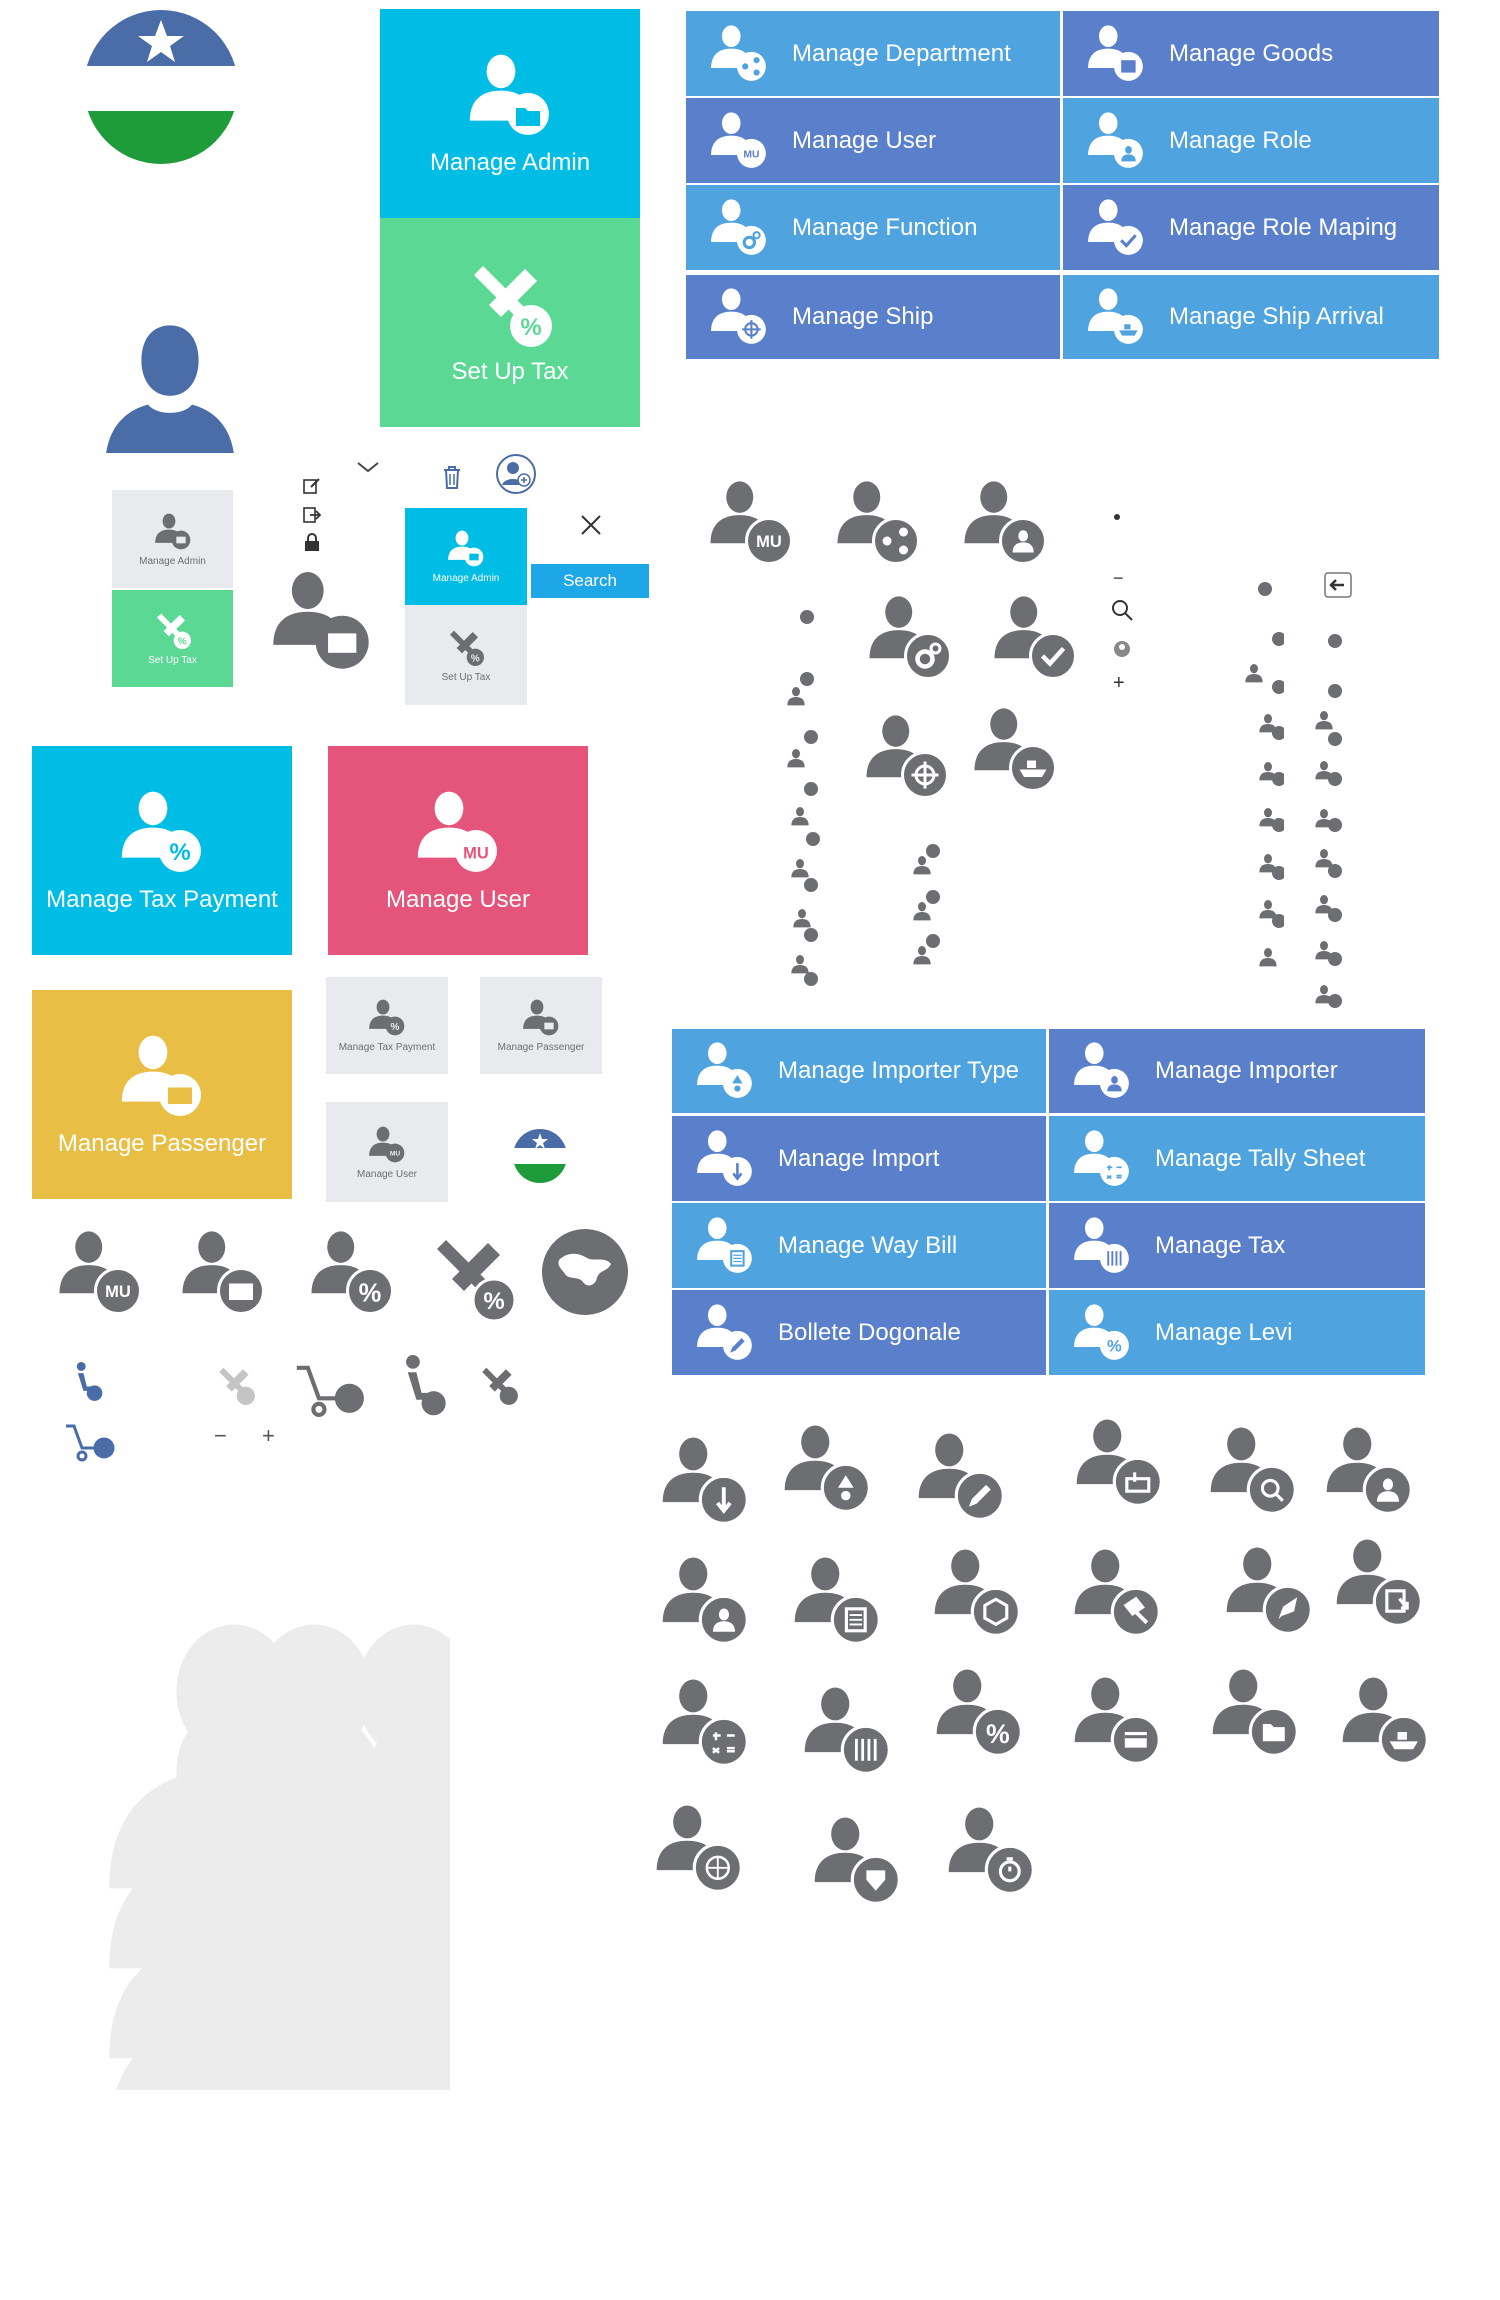 This screenshot has width=1500, height=2300. Describe the element at coordinates (1255, 1715) in the screenshot. I see `user-folder-gray-icon` at that location.